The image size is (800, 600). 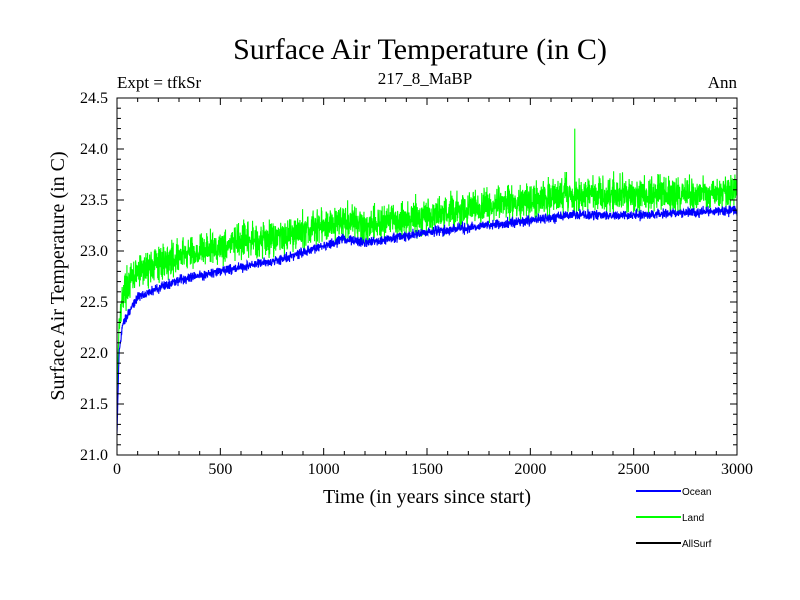 What do you see at coordinates (220, 469) in the screenshot?
I see `x-tick-label: 500` at bounding box center [220, 469].